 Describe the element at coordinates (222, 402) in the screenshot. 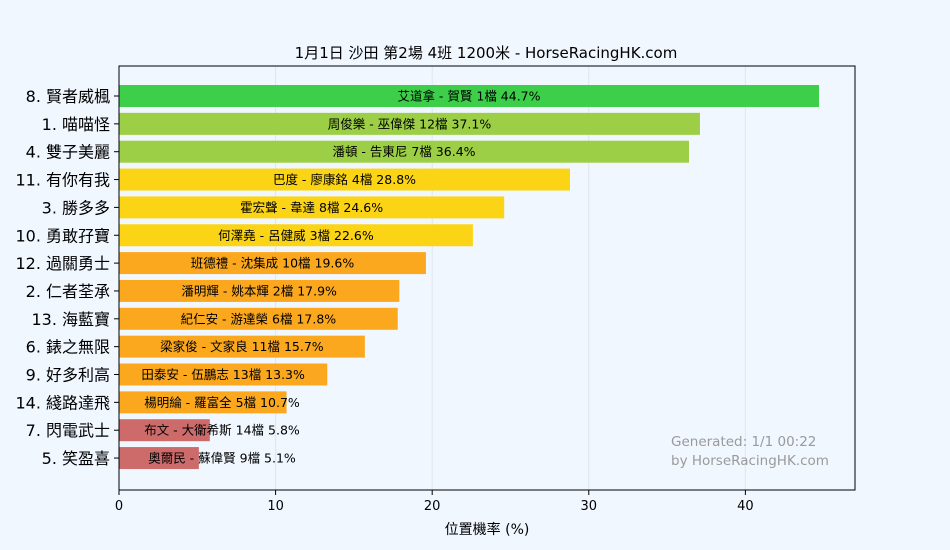

I see `bar-data-label: 楊明綸 - 羅富全 5檔 10.7%` at that location.